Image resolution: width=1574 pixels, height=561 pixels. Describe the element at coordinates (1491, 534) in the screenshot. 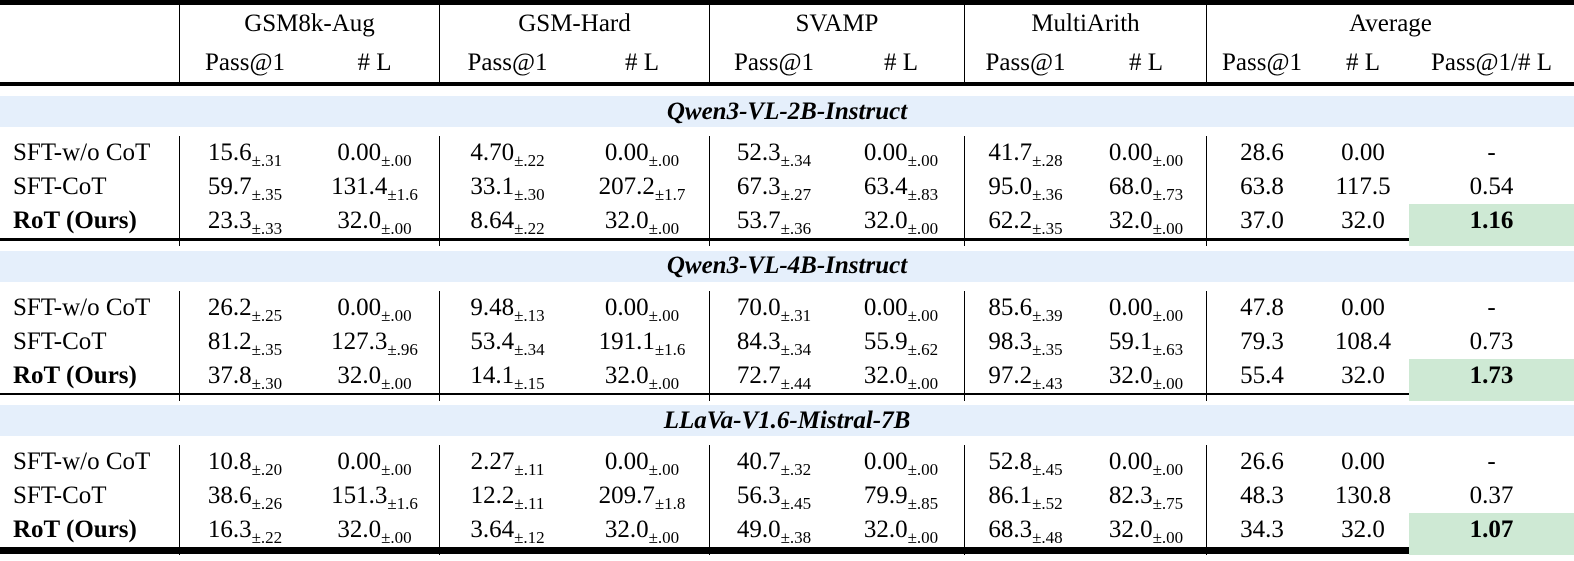

I see `value-cell: 1.07` at that location.